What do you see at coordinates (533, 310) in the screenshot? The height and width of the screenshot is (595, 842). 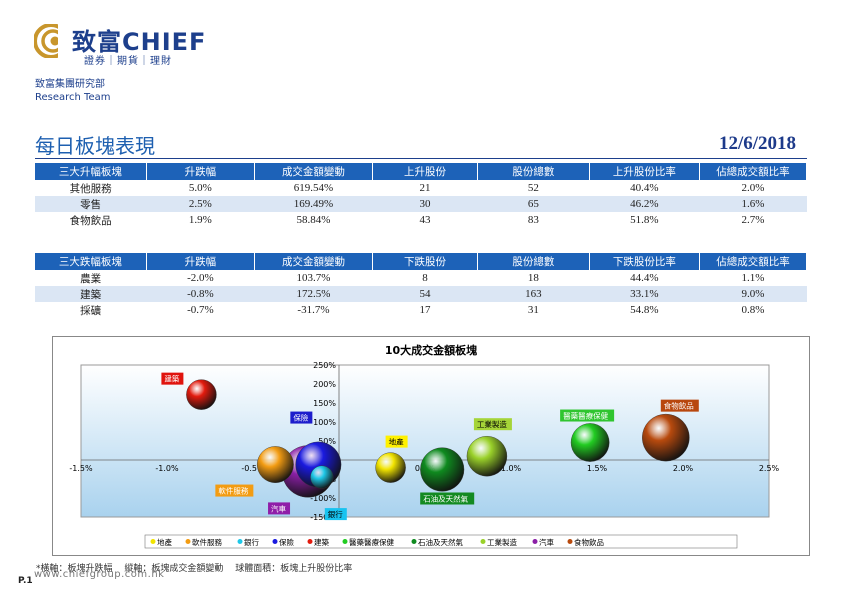 I see `table-cell: 31` at bounding box center [533, 310].